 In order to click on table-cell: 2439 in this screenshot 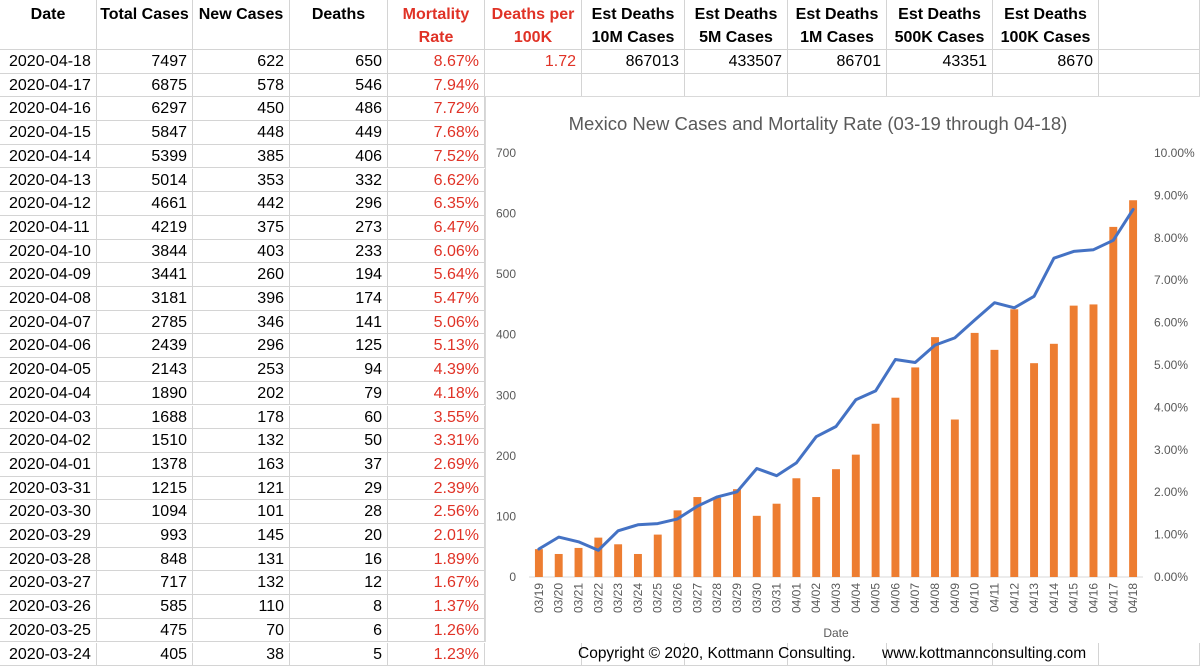, I will do `click(145, 346)`.